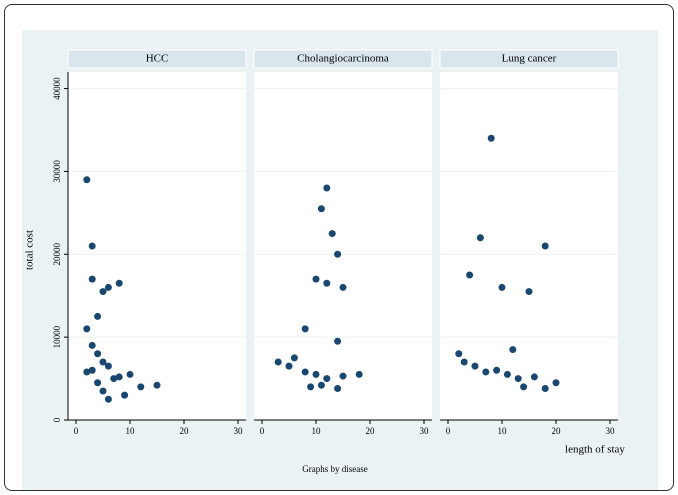  Describe the element at coordinates (30, 250) in the screenshot. I see `y-axis-title: total cost` at that location.